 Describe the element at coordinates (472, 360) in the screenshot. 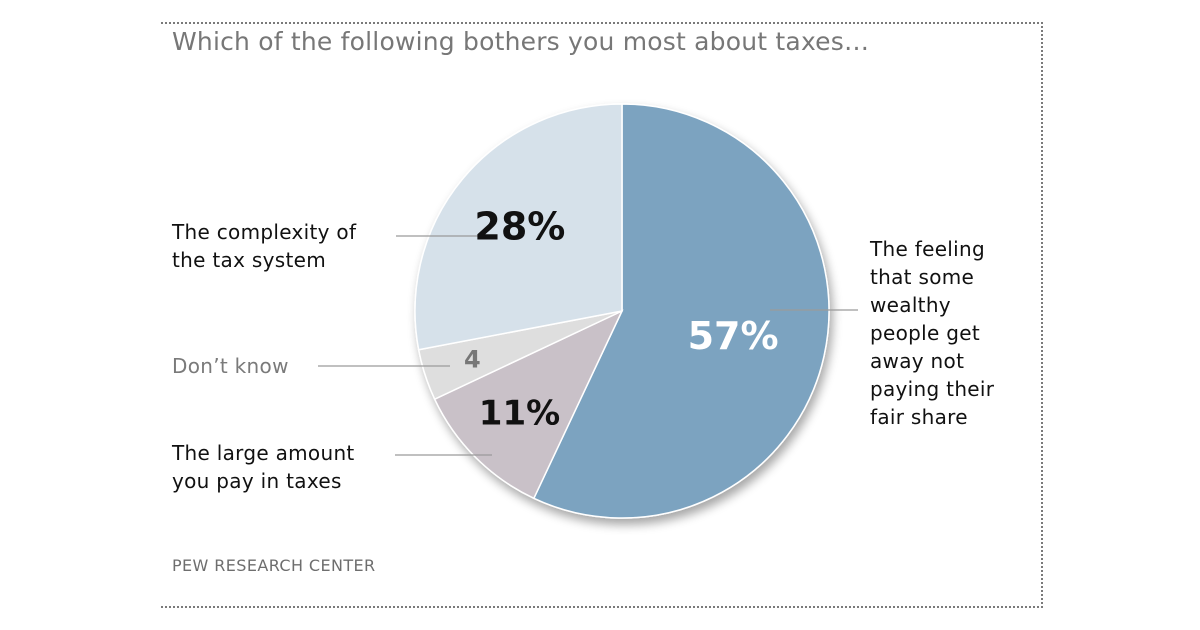

I see `value-label-dont-know: 4` at that location.